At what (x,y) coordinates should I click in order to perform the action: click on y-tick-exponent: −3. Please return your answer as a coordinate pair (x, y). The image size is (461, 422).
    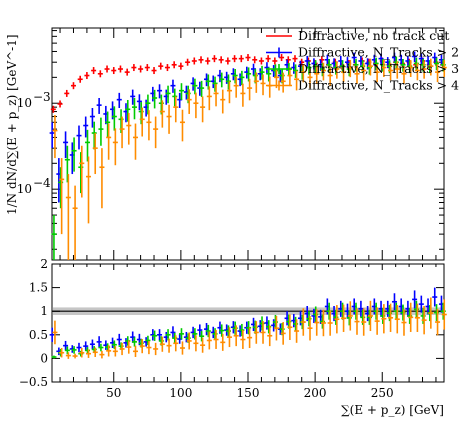
    Looking at the image, I should click on (42, 97).